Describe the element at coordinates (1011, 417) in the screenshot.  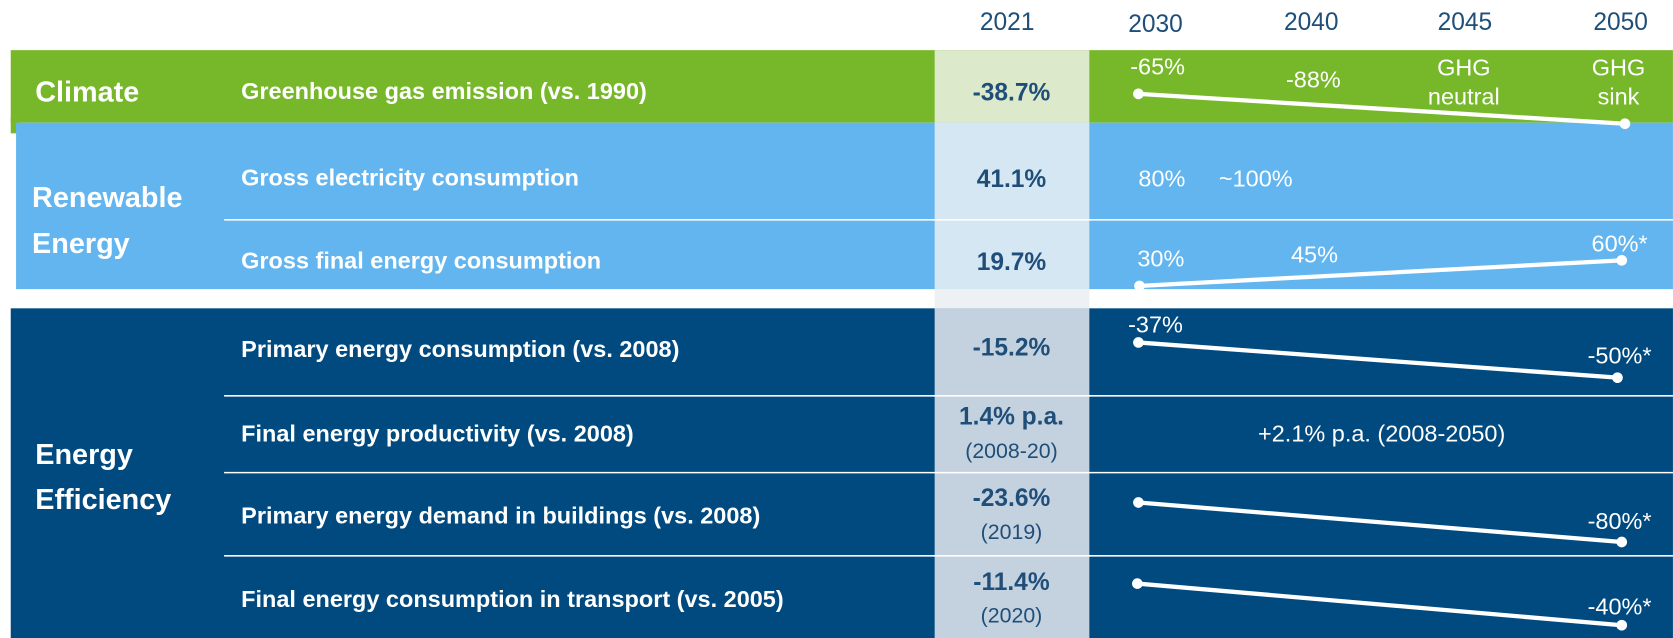
I see `value-2021: 1.4% p.a.` at that location.